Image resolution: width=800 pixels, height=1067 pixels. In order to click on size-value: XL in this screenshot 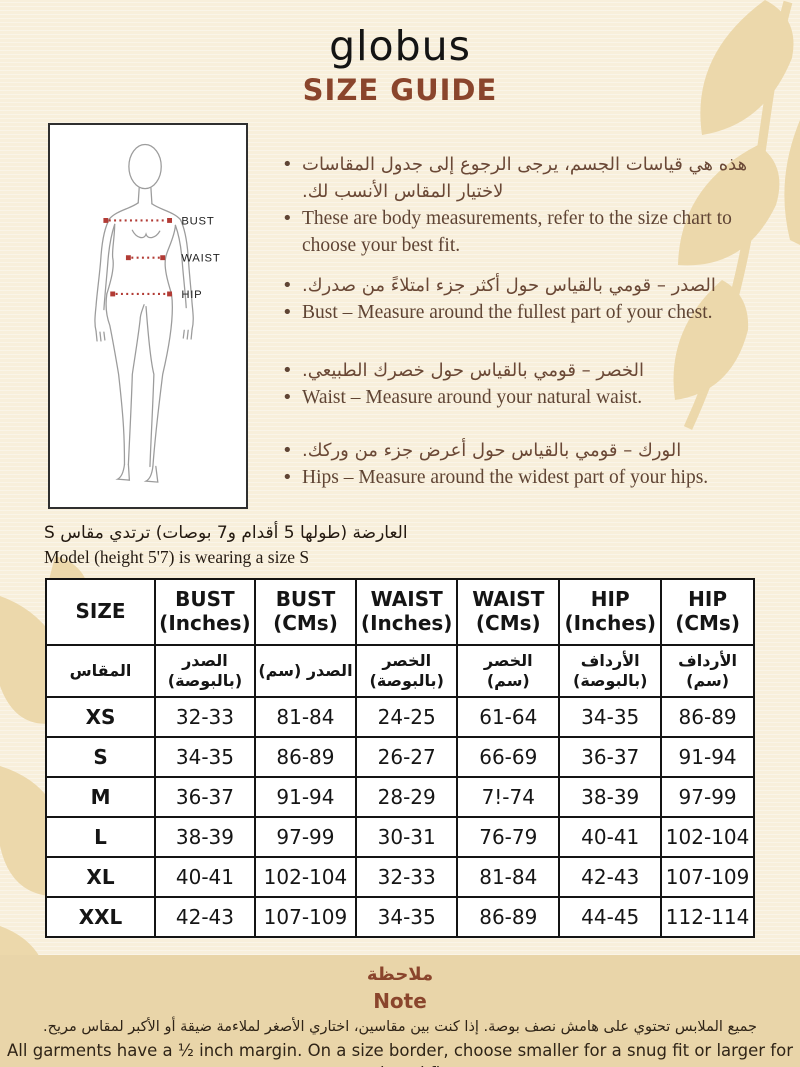, I will do `click(100, 877)`.